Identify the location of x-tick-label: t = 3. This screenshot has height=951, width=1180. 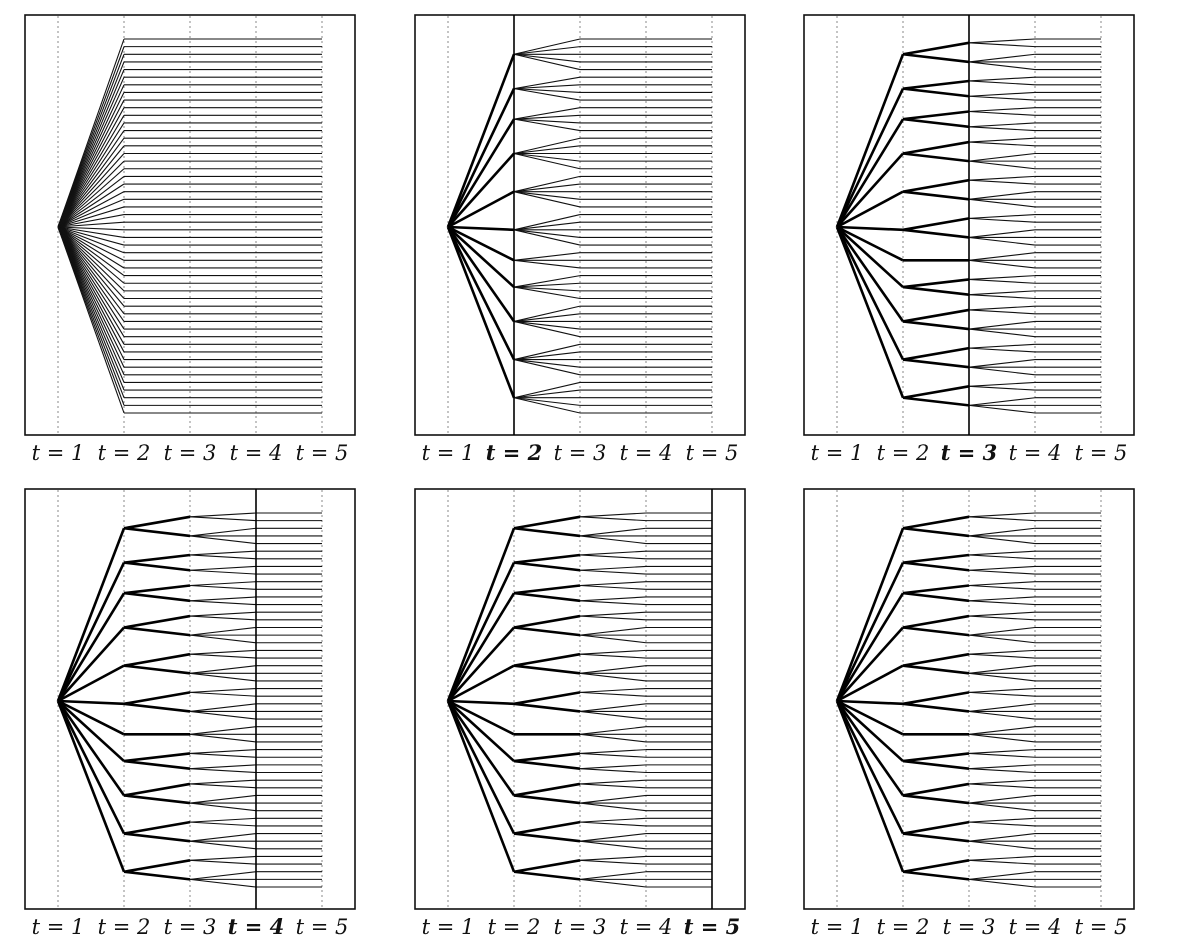
(190, 453).